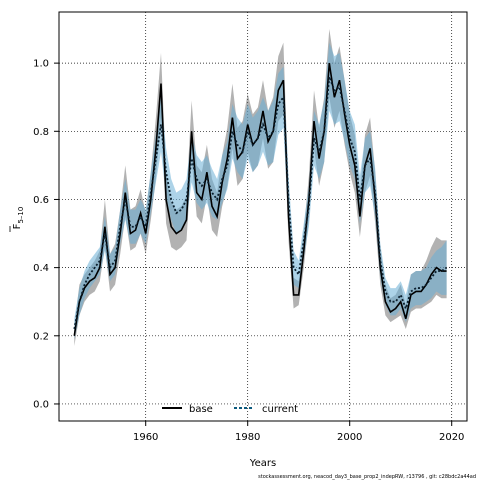  Describe the element at coordinates (17, 226) in the screenshot. I see `y-axis-title-main: F` at that location.